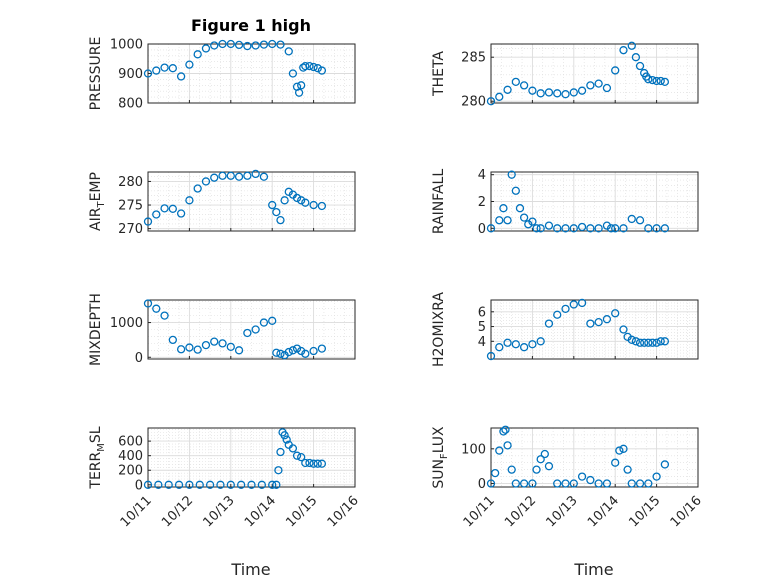 This screenshot has height=583, width=778. I want to click on subplot-3: 270 275 280 AIRTEMP, so click(222, 203).